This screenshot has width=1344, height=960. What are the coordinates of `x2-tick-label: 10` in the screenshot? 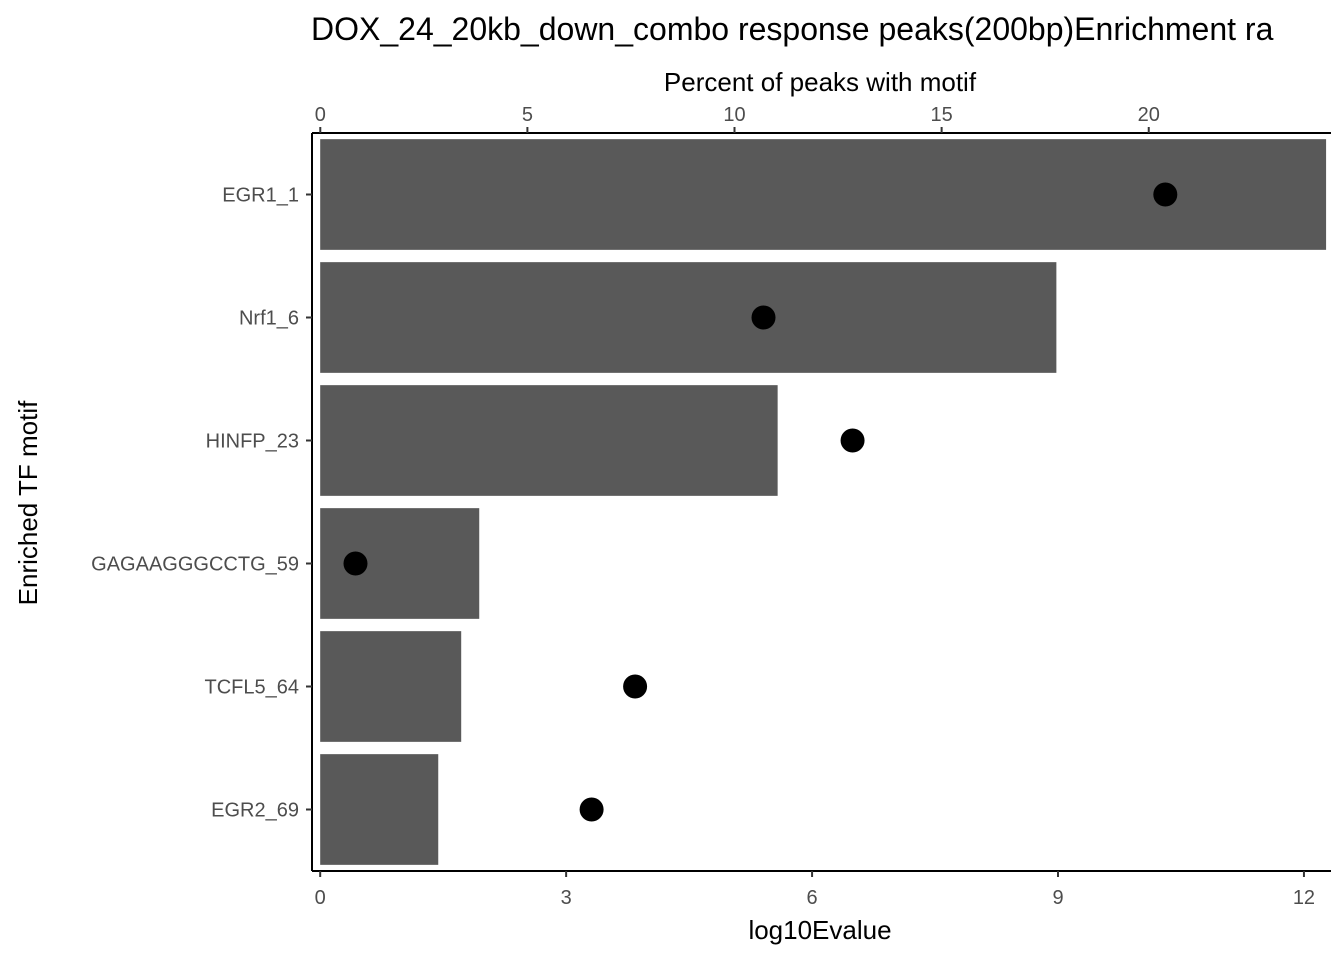 It's located at (734, 115).